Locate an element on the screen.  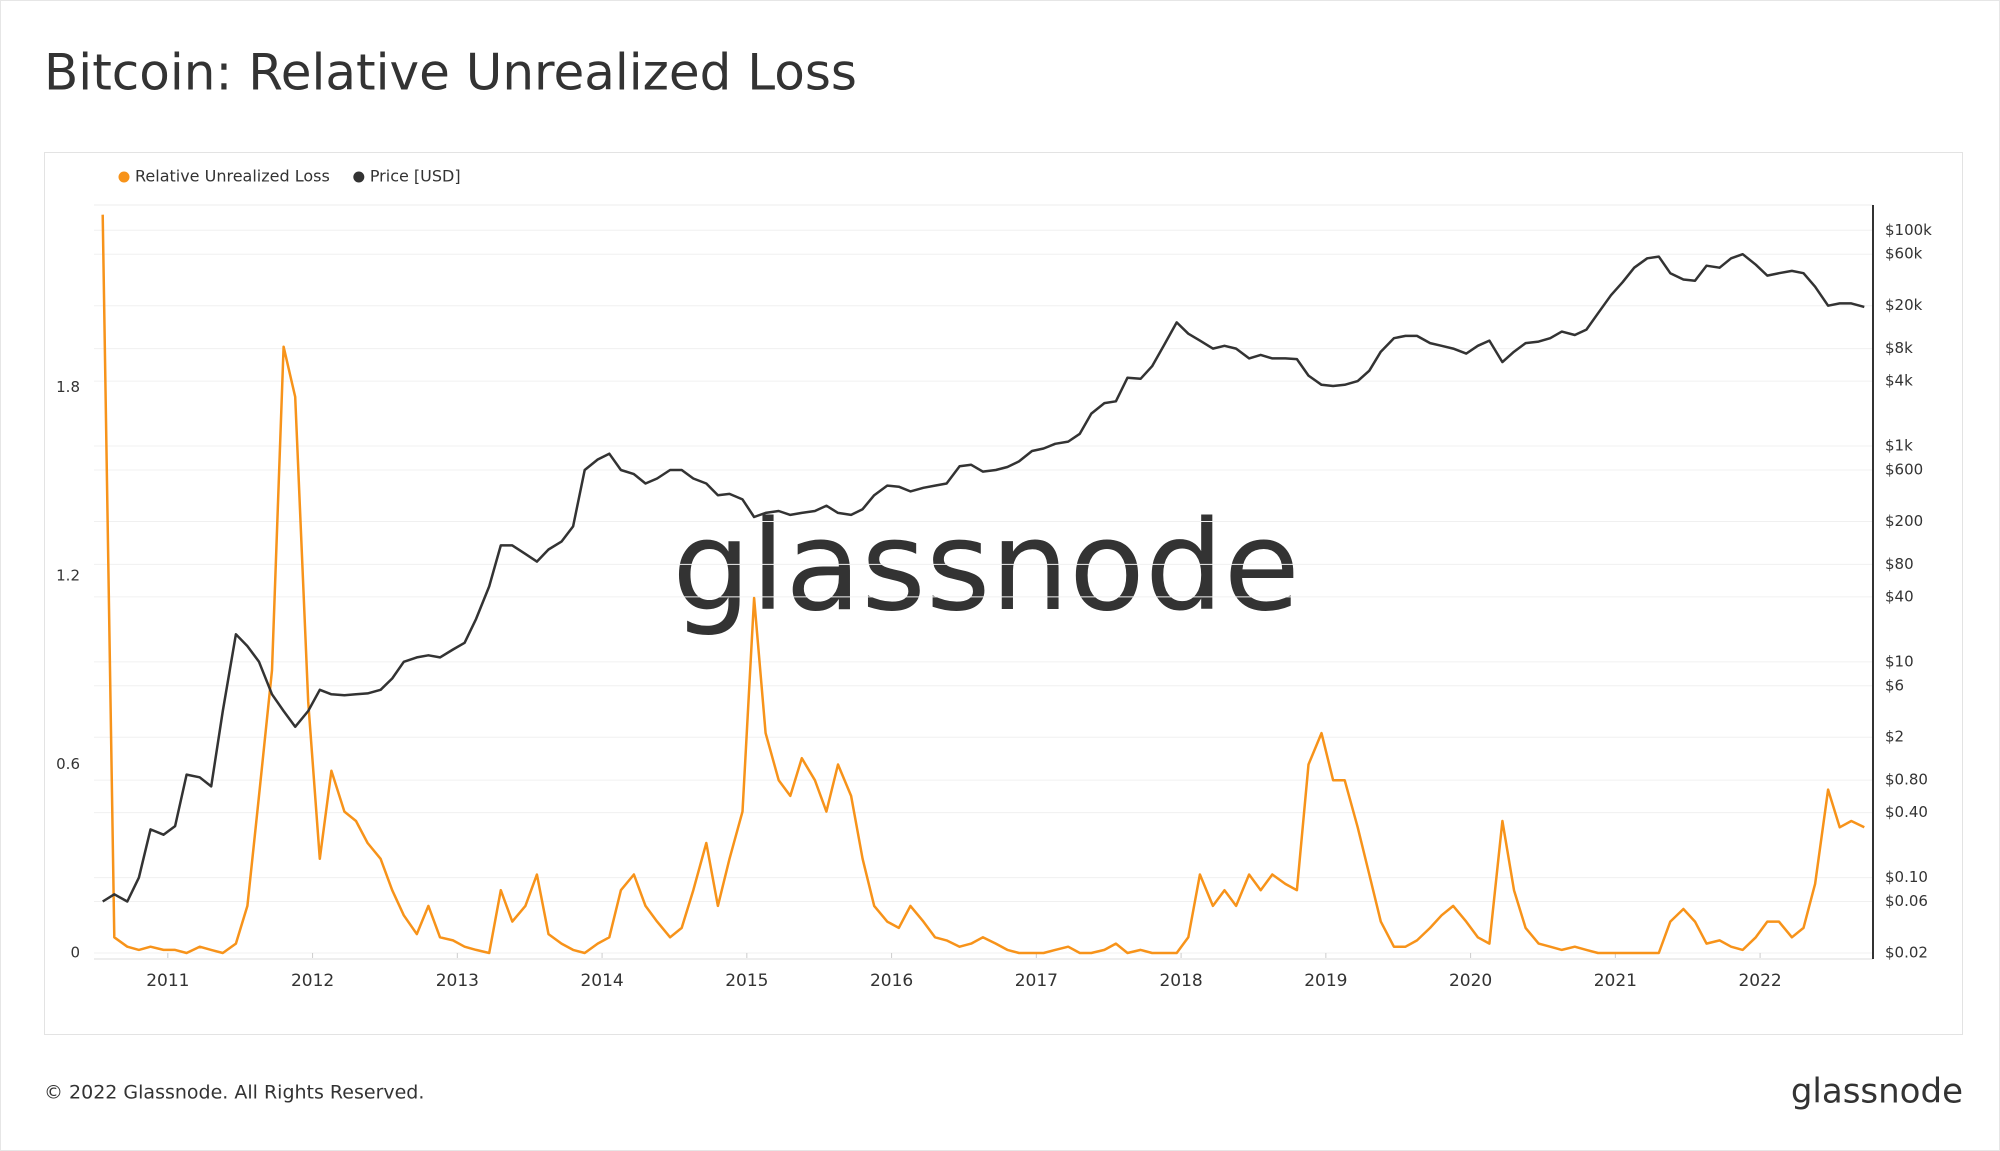
y2-tick-label: $100k is located at coordinates (1908, 230).